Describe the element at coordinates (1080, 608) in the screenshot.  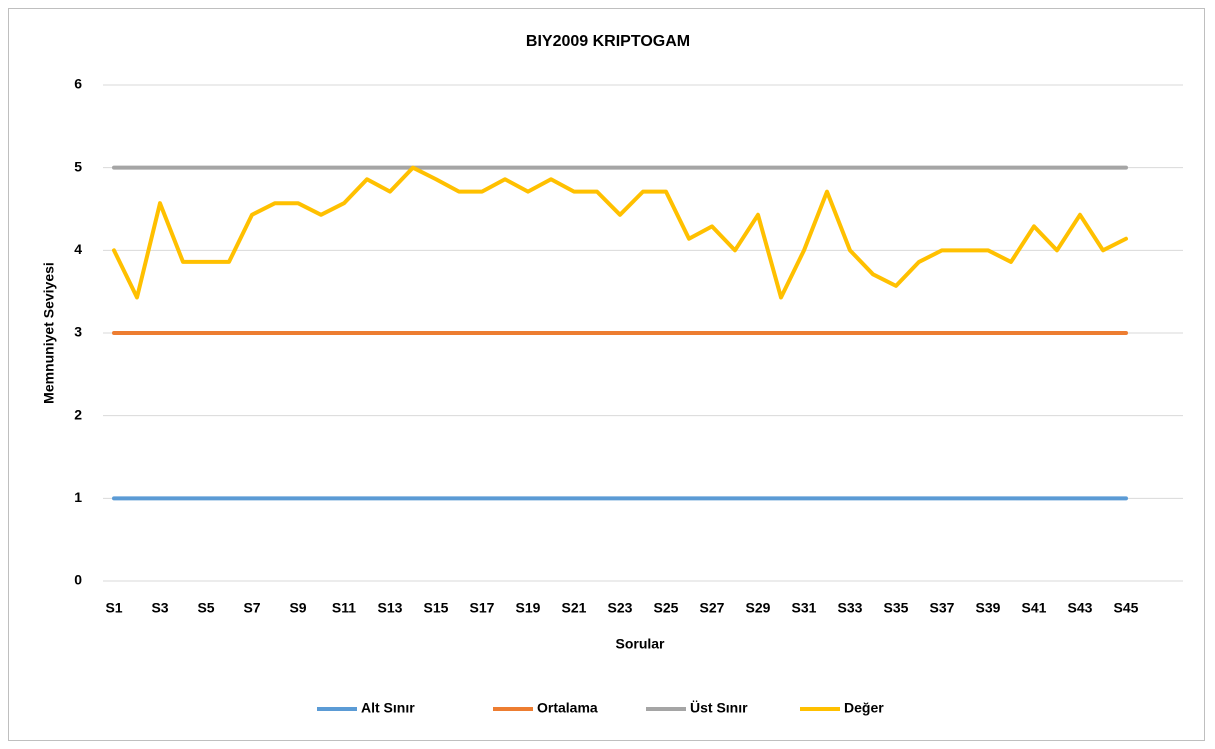
I see `x-tick-label: S43` at that location.